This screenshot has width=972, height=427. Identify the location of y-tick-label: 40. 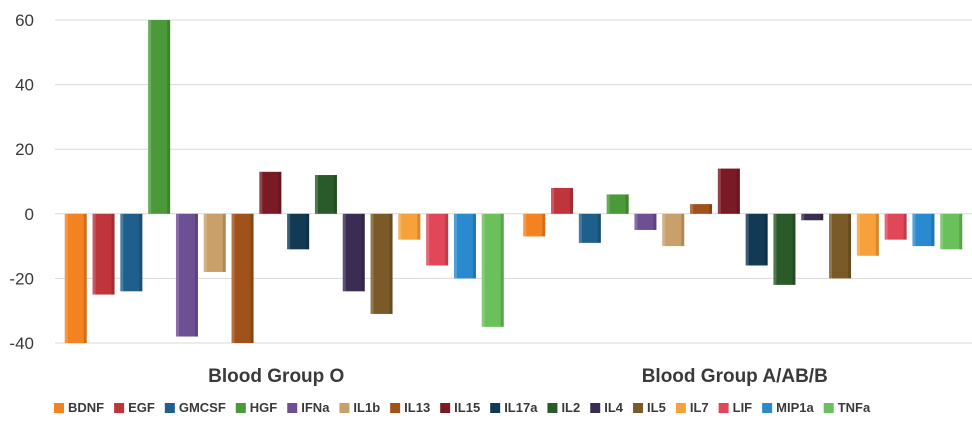
(24, 85).